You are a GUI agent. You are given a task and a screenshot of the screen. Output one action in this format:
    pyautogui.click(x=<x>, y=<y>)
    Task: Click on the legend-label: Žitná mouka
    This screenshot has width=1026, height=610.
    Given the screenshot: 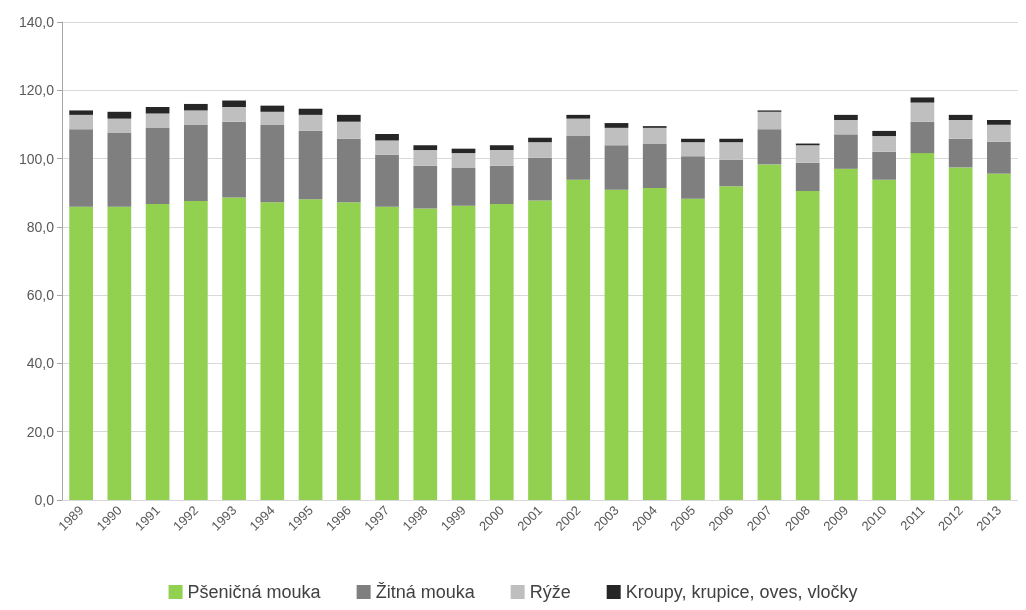 What is the action you would take?
    pyautogui.click(x=425, y=592)
    